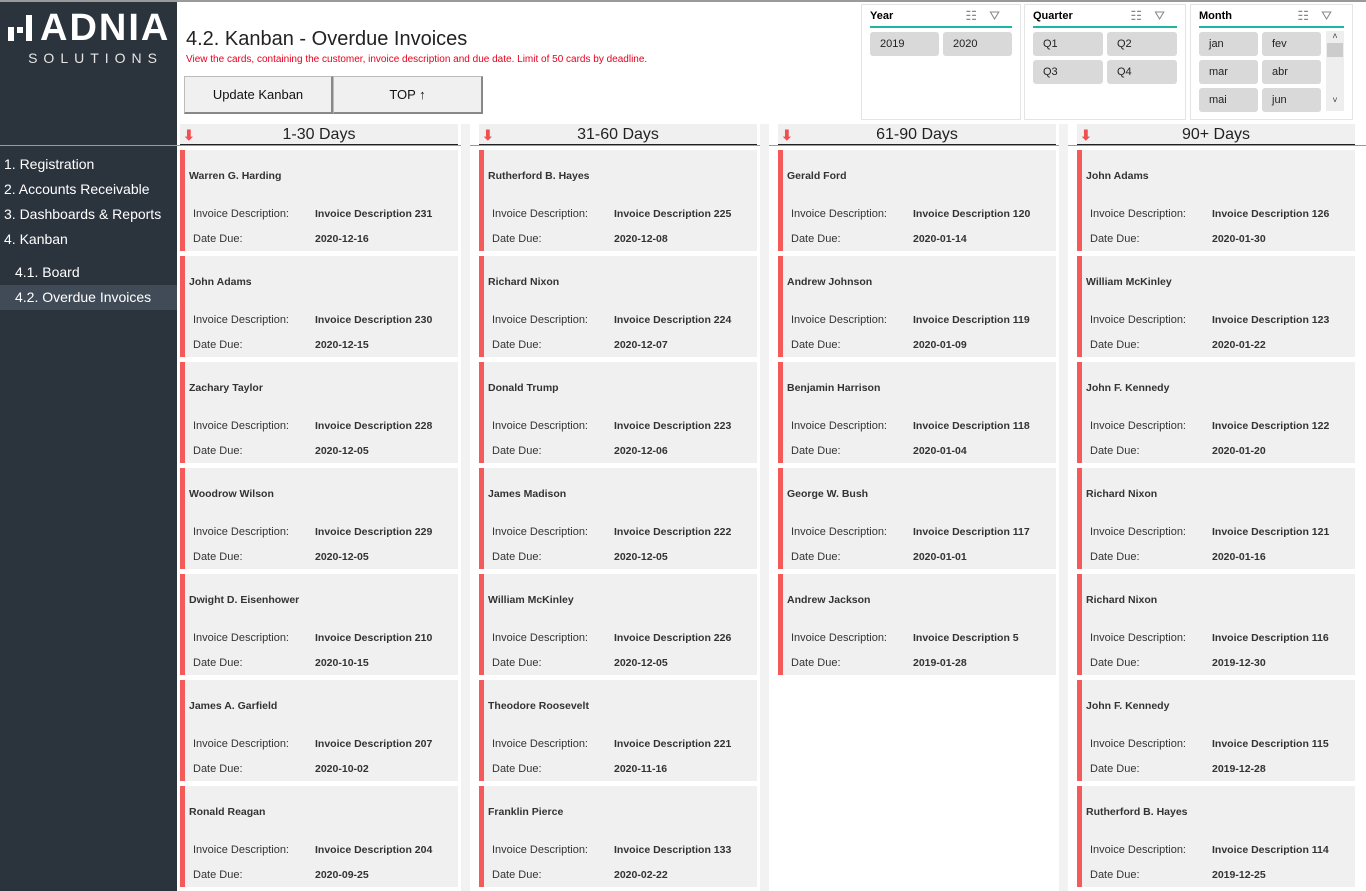  What do you see at coordinates (526, 812) in the screenshot?
I see `customer-name: Franklin Pierce` at bounding box center [526, 812].